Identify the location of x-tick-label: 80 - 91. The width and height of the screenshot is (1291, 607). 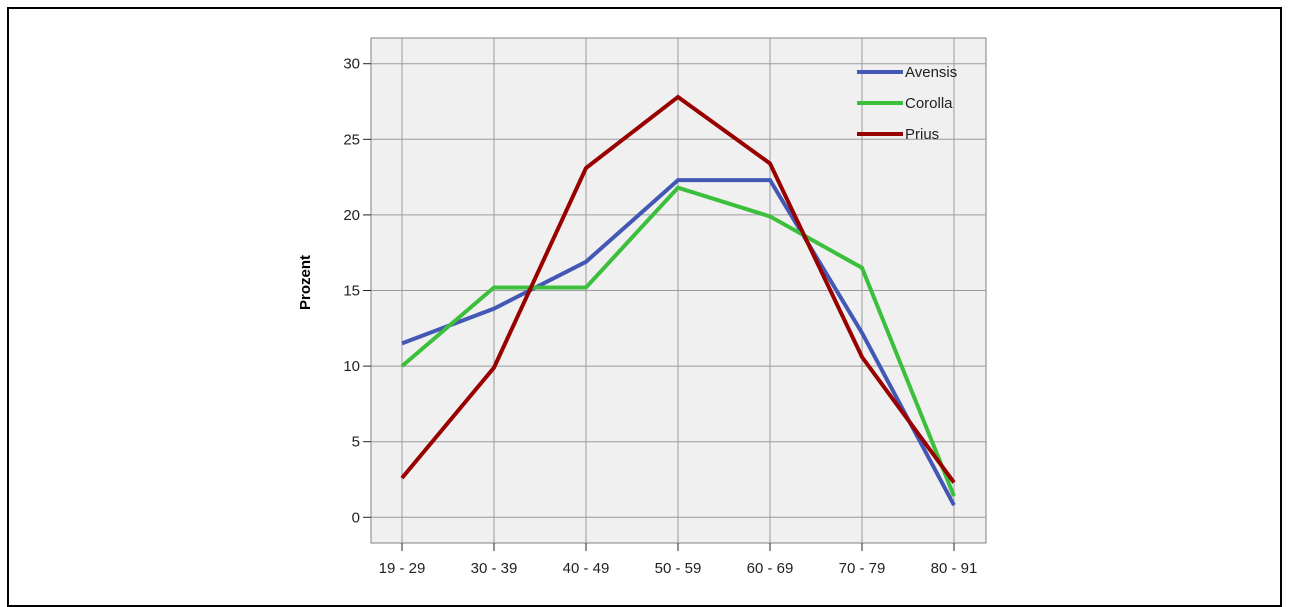
(954, 568).